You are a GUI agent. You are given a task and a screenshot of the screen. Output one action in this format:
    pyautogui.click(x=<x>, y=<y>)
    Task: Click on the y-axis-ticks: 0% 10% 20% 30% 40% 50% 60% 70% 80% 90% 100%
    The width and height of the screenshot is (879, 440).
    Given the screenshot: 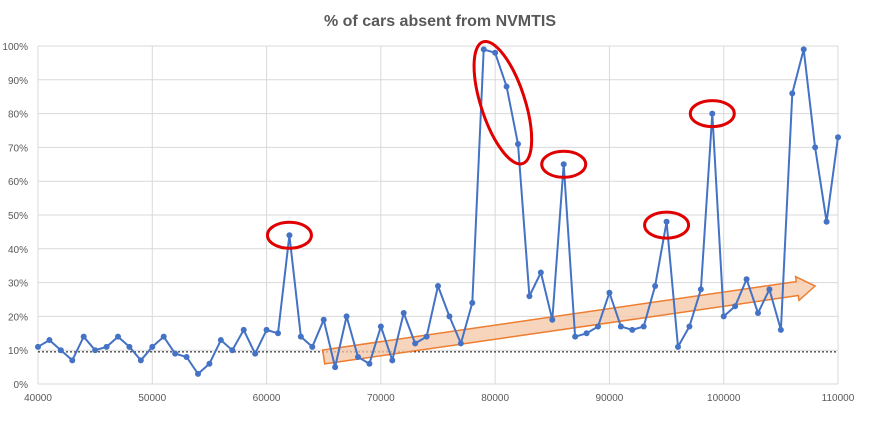 What is the action you would take?
    pyautogui.click(x=15, y=216)
    